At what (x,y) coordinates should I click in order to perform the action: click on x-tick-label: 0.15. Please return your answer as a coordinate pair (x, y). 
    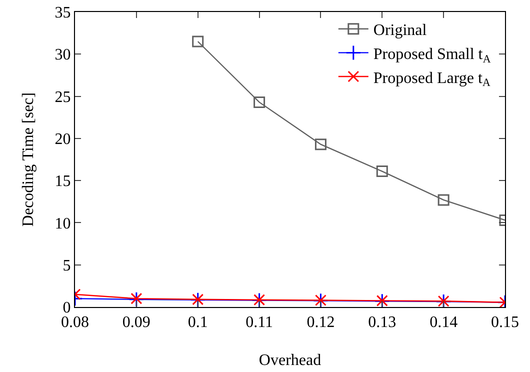
    Looking at the image, I should click on (505, 323).